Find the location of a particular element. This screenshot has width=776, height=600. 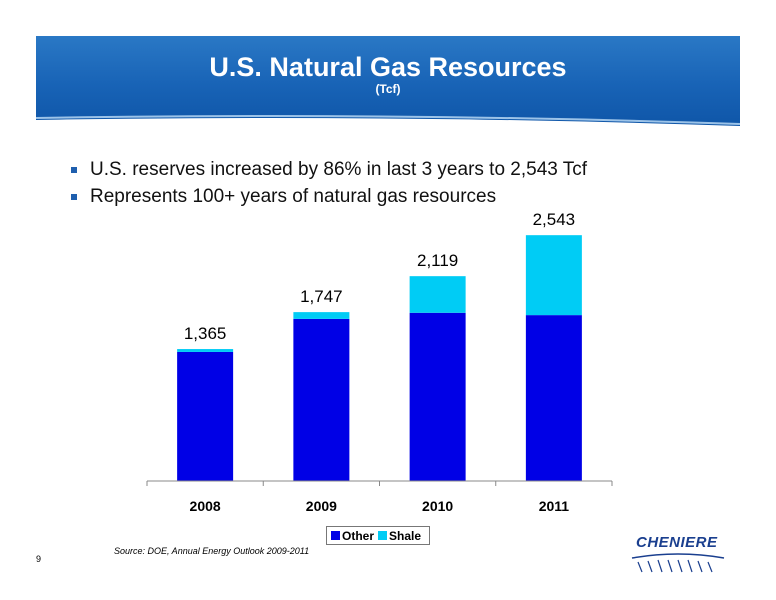

legend-swatch-shale is located at coordinates (383, 535).